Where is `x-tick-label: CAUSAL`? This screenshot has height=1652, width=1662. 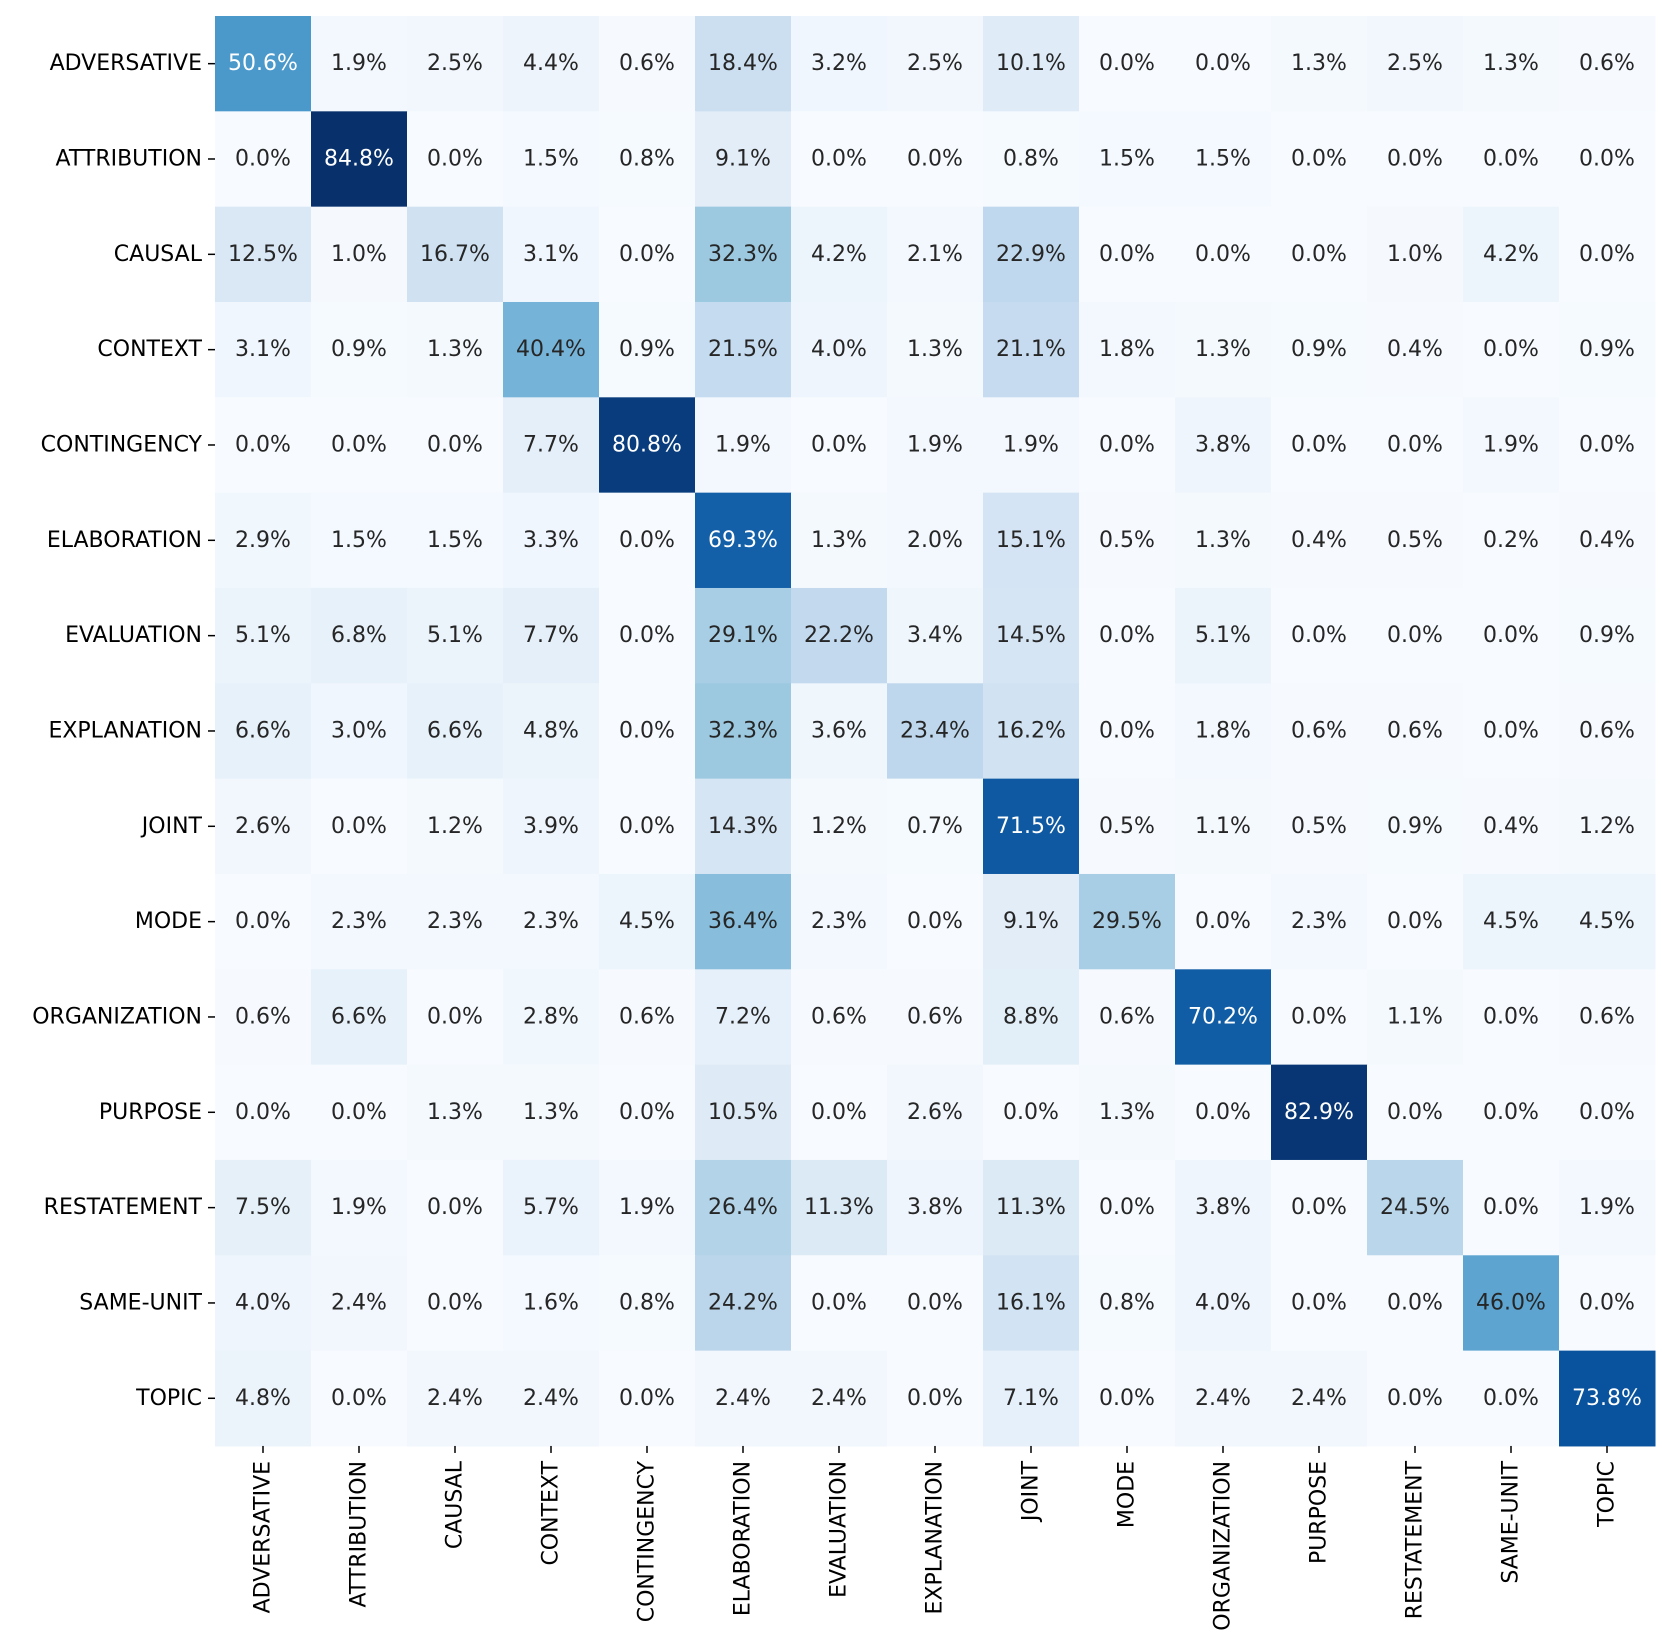
x-tick-label: CAUSAL is located at coordinates (455, 1504).